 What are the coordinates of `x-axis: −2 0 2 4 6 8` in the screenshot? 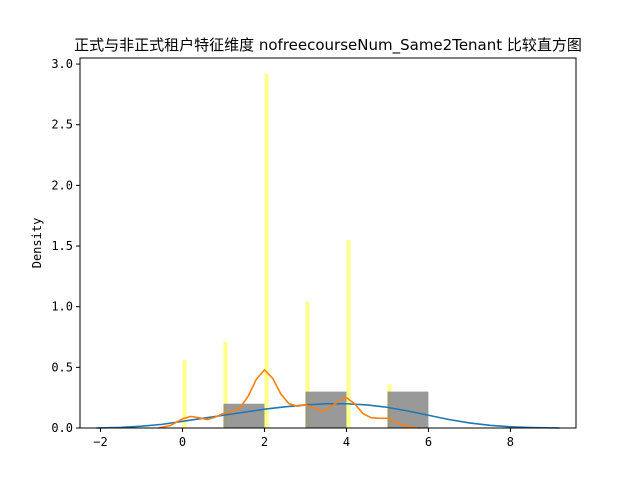 It's located at (303, 438).